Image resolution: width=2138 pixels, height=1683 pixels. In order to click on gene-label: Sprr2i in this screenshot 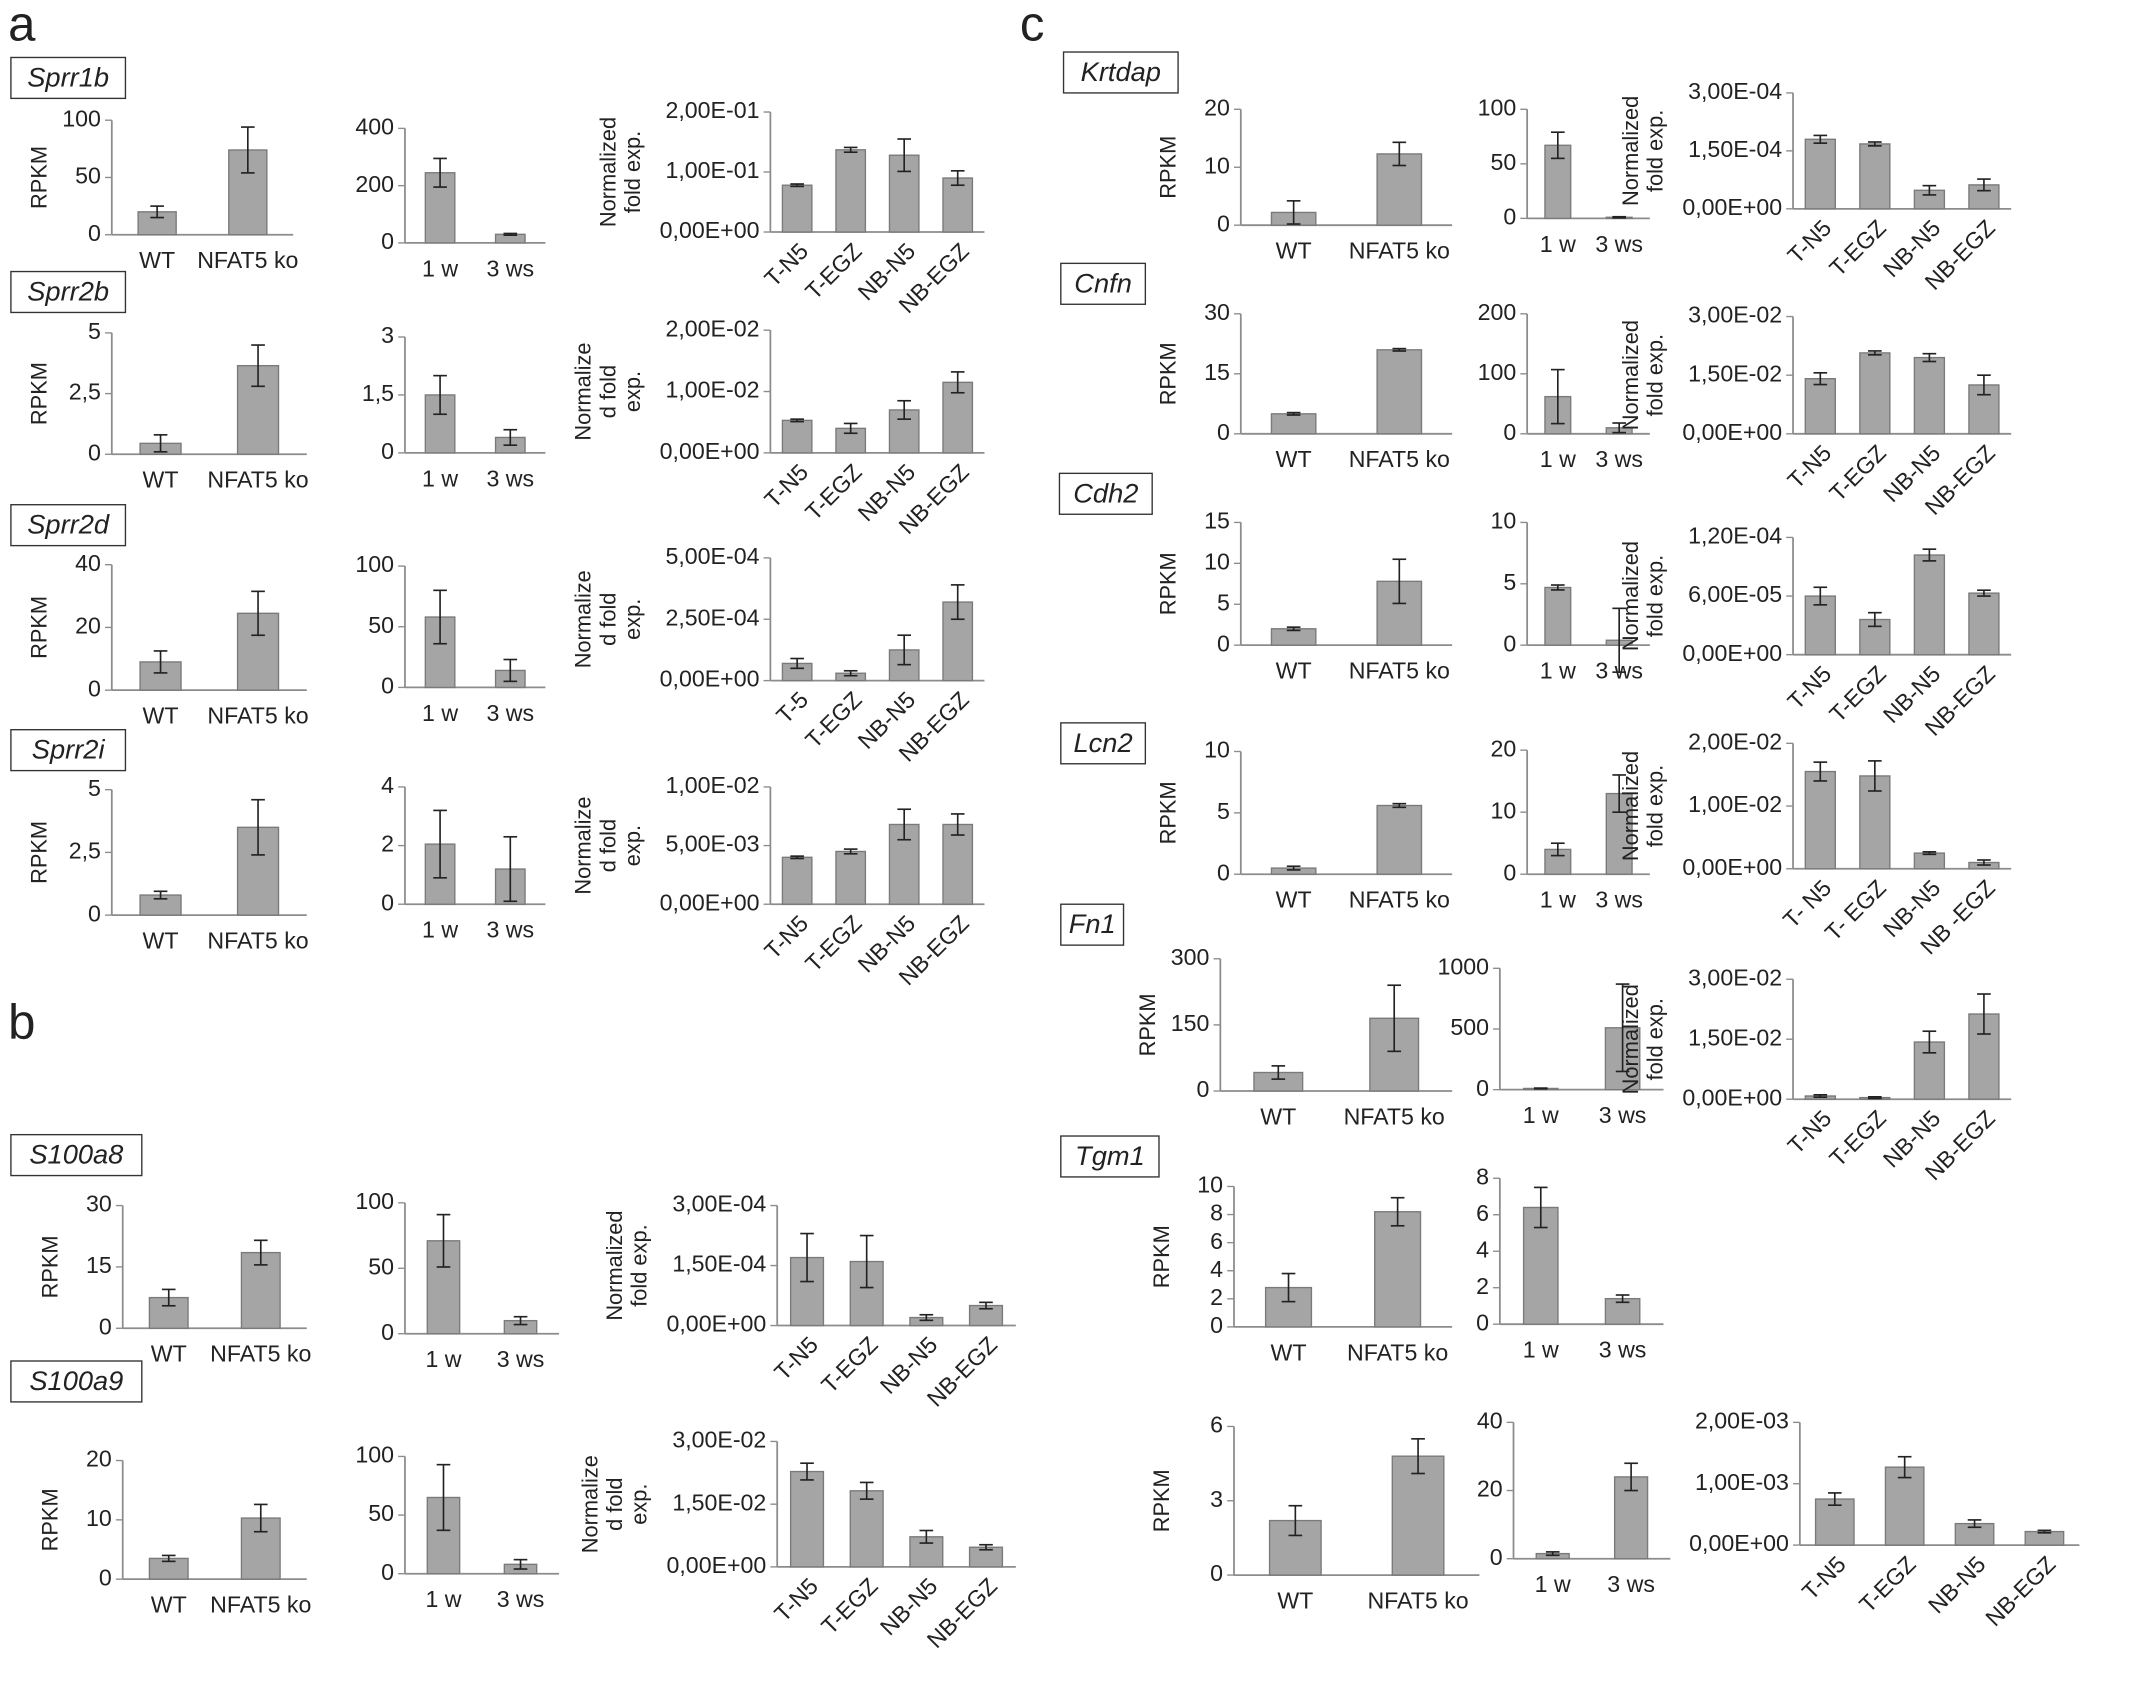, I will do `click(69, 749)`.